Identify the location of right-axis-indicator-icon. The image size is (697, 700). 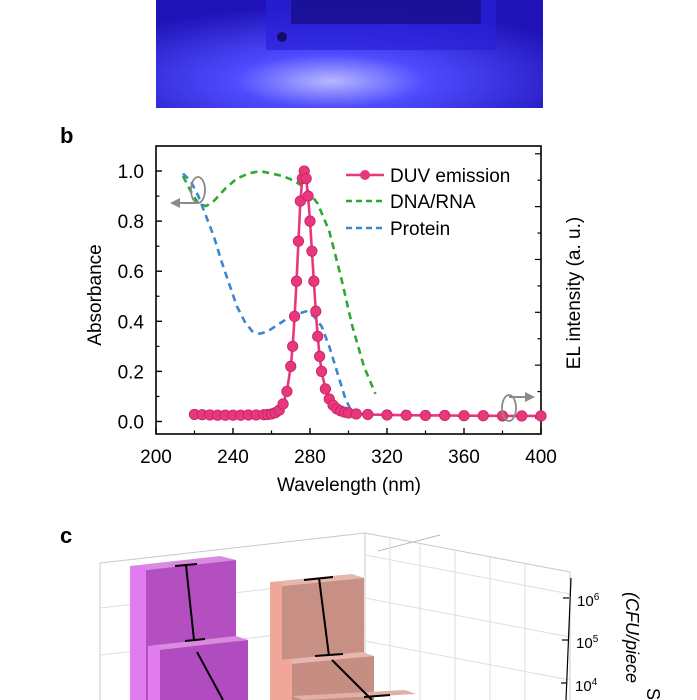
(518, 407).